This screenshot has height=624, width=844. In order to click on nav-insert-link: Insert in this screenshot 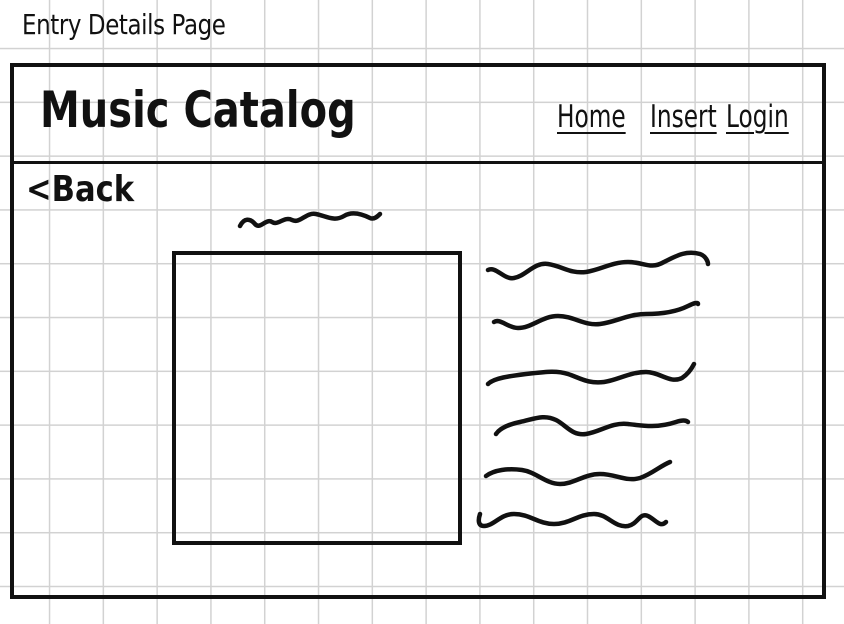, I will do `click(683, 117)`.